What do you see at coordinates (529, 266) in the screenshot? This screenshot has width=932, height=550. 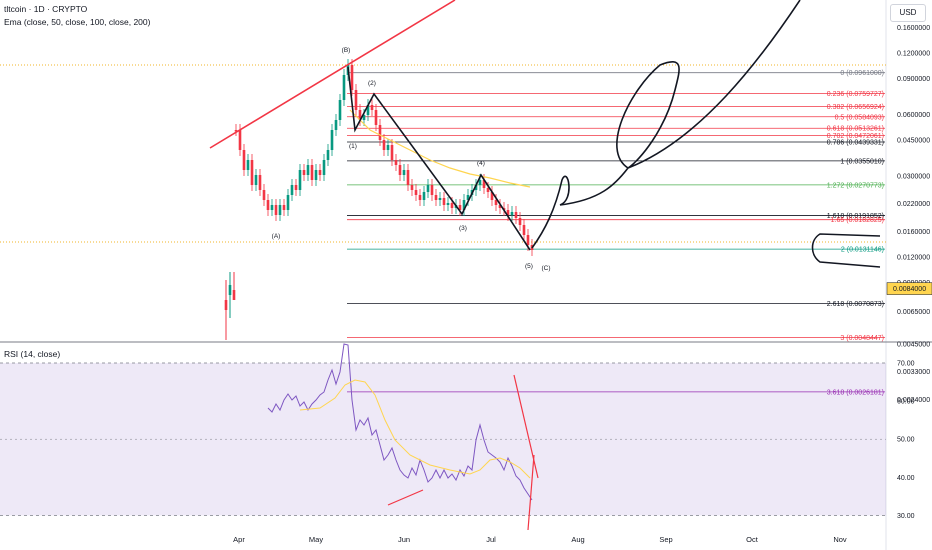 I see `wave-label: (5)` at bounding box center [529, 266].